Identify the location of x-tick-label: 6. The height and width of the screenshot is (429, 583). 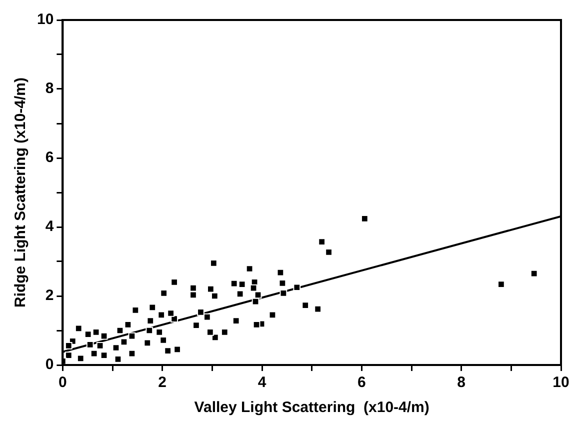
(362, 383).